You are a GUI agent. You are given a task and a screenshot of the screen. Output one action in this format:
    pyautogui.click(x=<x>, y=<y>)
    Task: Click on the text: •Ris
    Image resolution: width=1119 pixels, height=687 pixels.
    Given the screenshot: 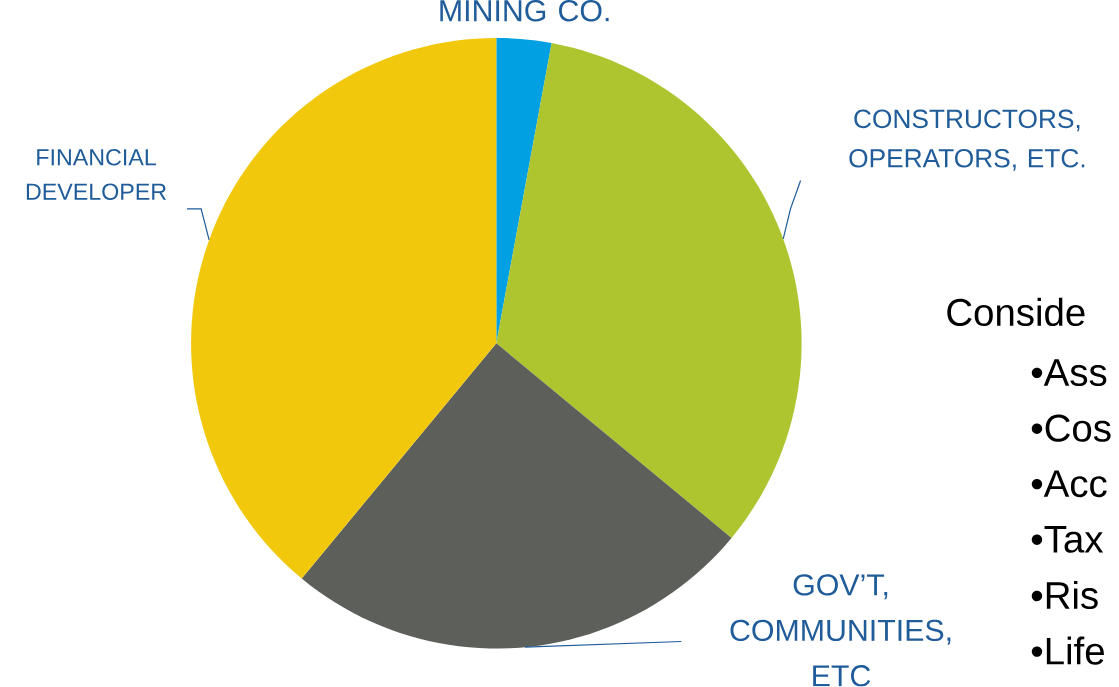 What is the action you would take?
    pyautogui.click(x=1064, y=595)
    